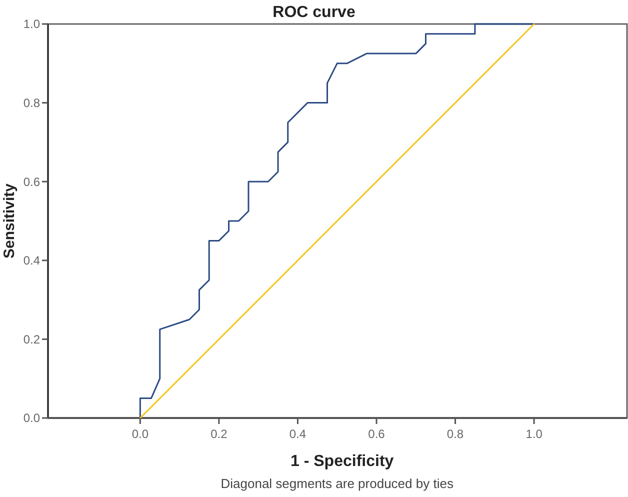 Image resolution: width=628 pixels, height=497 pixels. What do you see at coordinates (31, 261) in the screenshot?
I see `y-tick-label: 0.4` at bounding box center [31, 261].